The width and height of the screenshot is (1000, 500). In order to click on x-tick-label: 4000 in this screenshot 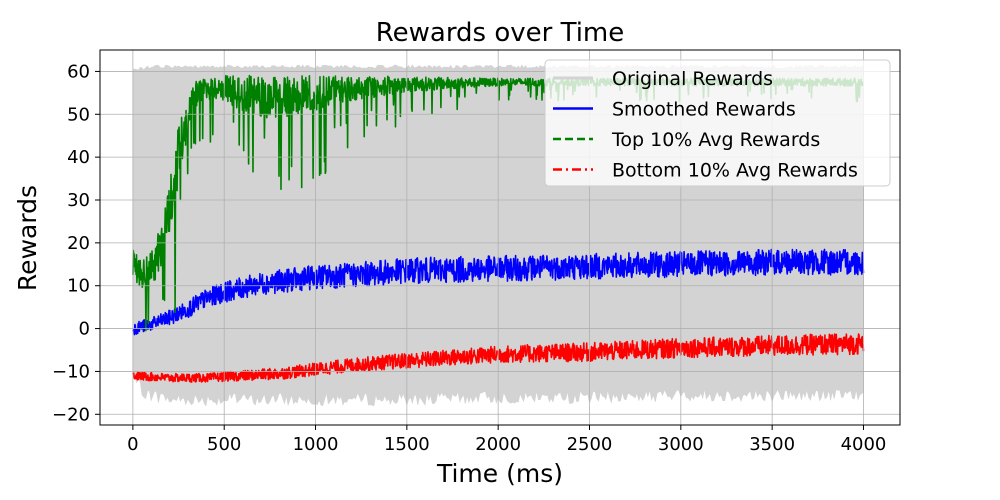, I will do `click(864, 444)`.